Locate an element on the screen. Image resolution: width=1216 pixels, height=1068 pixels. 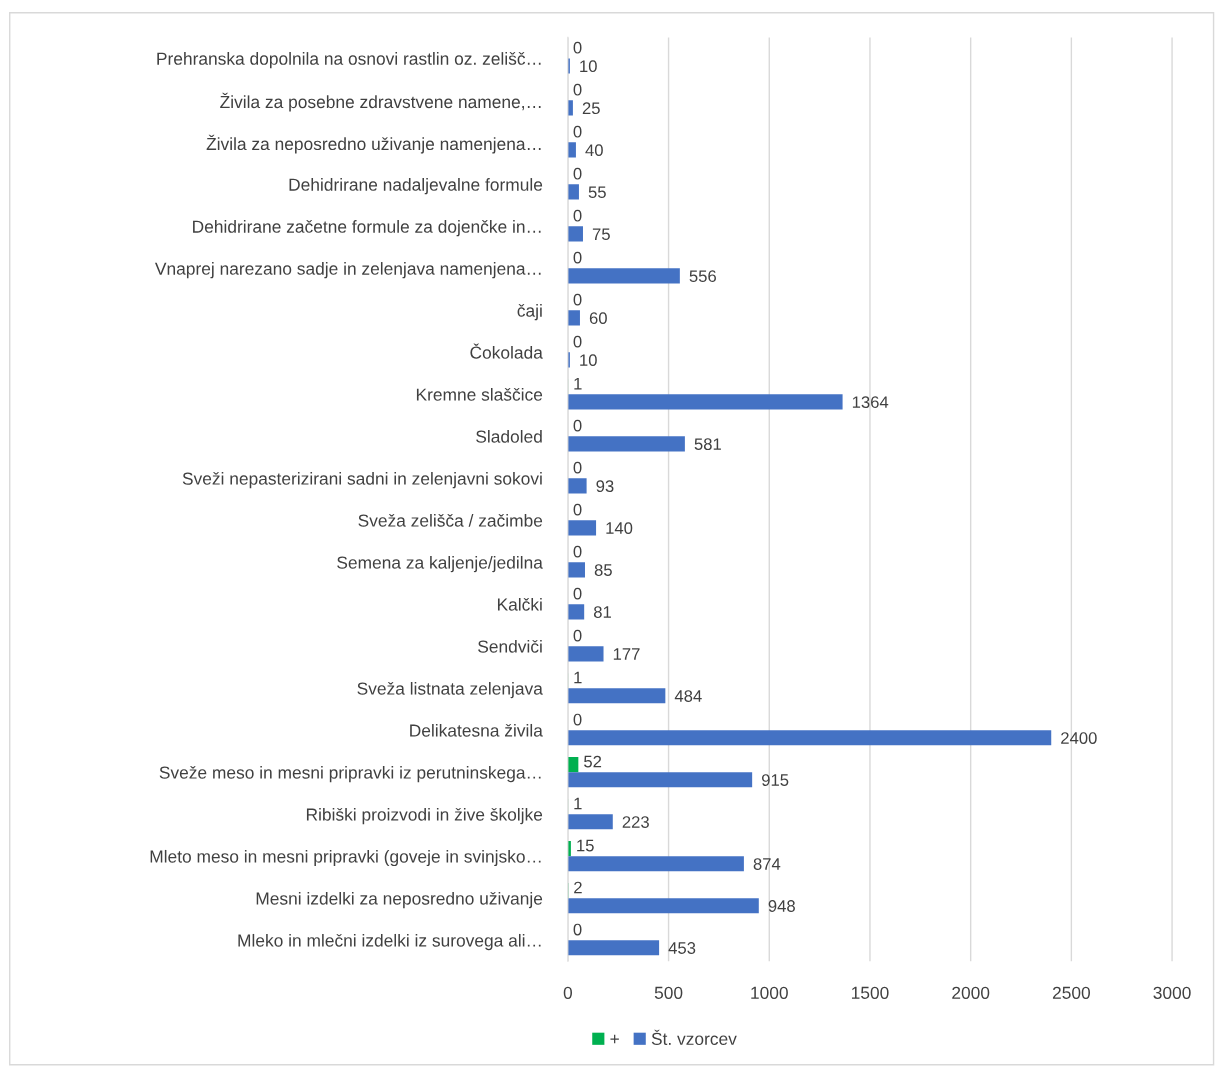
data-label: 177 is located at coordinates (626, 654).